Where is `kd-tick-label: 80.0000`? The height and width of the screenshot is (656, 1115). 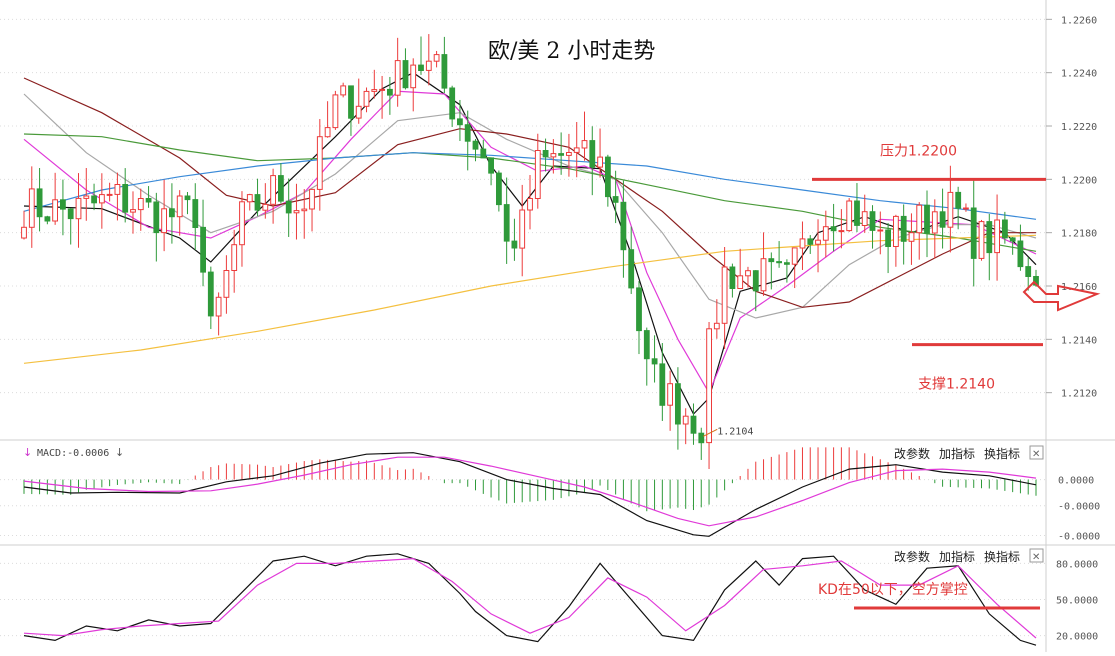
kd-tick-label: 80.0000 is located at coordinates (1077, 564).